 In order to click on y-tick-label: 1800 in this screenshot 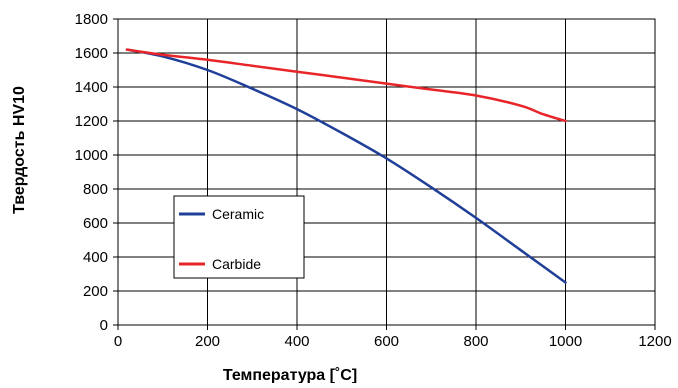, I will do `click(91, 19)`.